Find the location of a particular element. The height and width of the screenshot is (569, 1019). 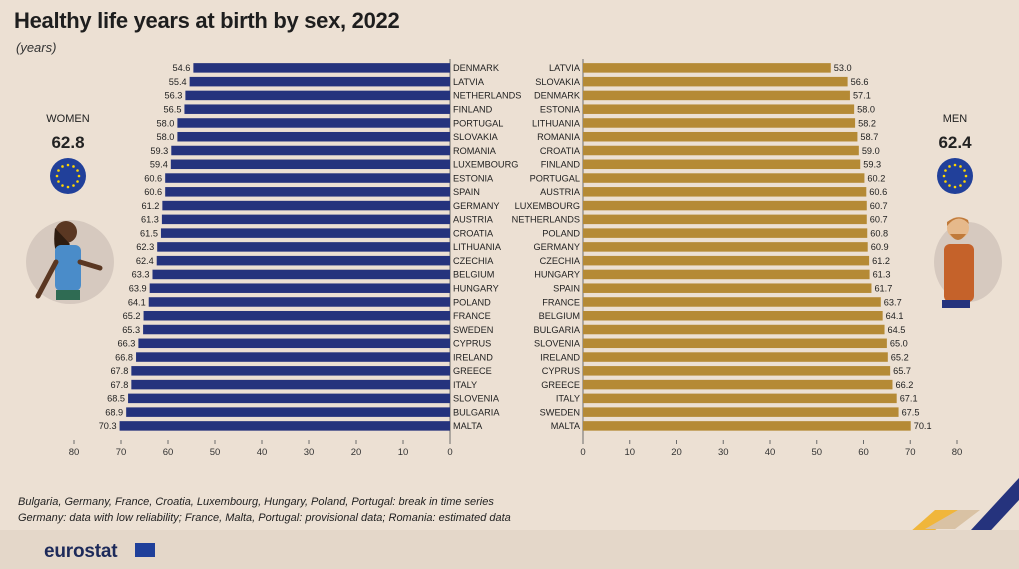

bar-value-label: 65.3 is located at coordinates (131, 330).